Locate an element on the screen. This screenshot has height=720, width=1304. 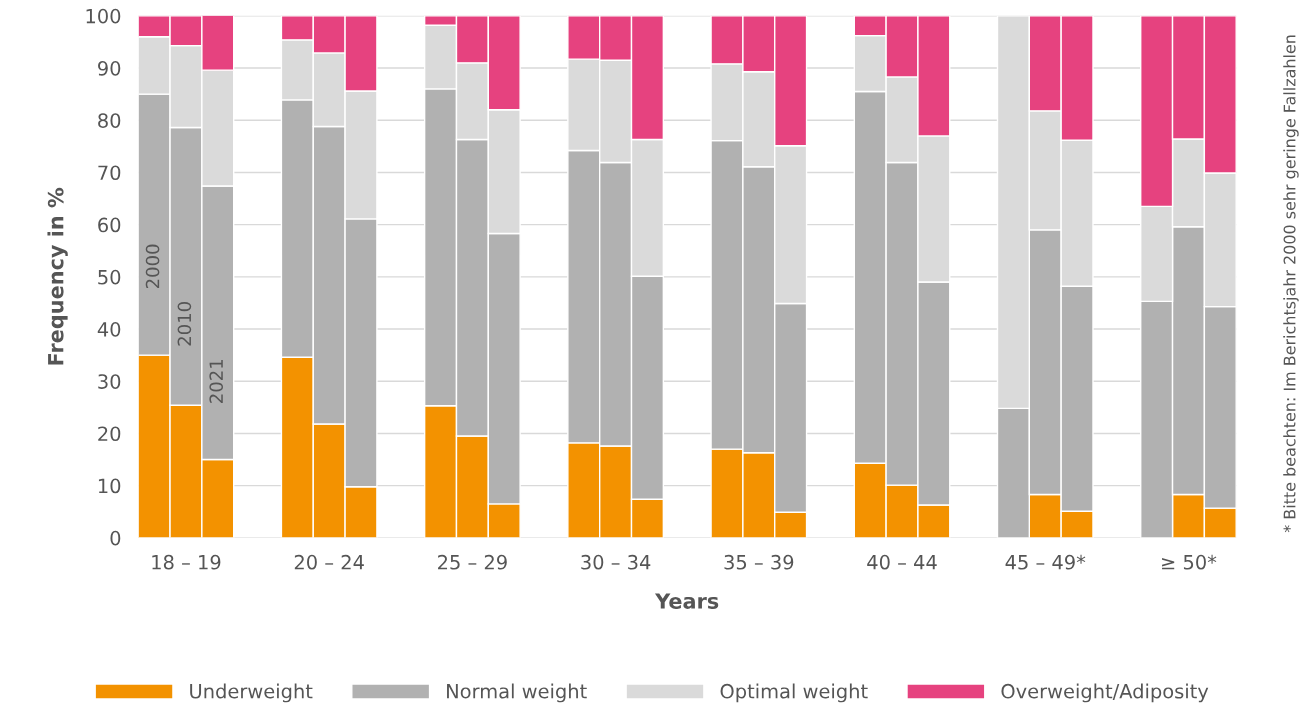
x-tick-label: 20 – 24 is located at coordinates (329, 562).